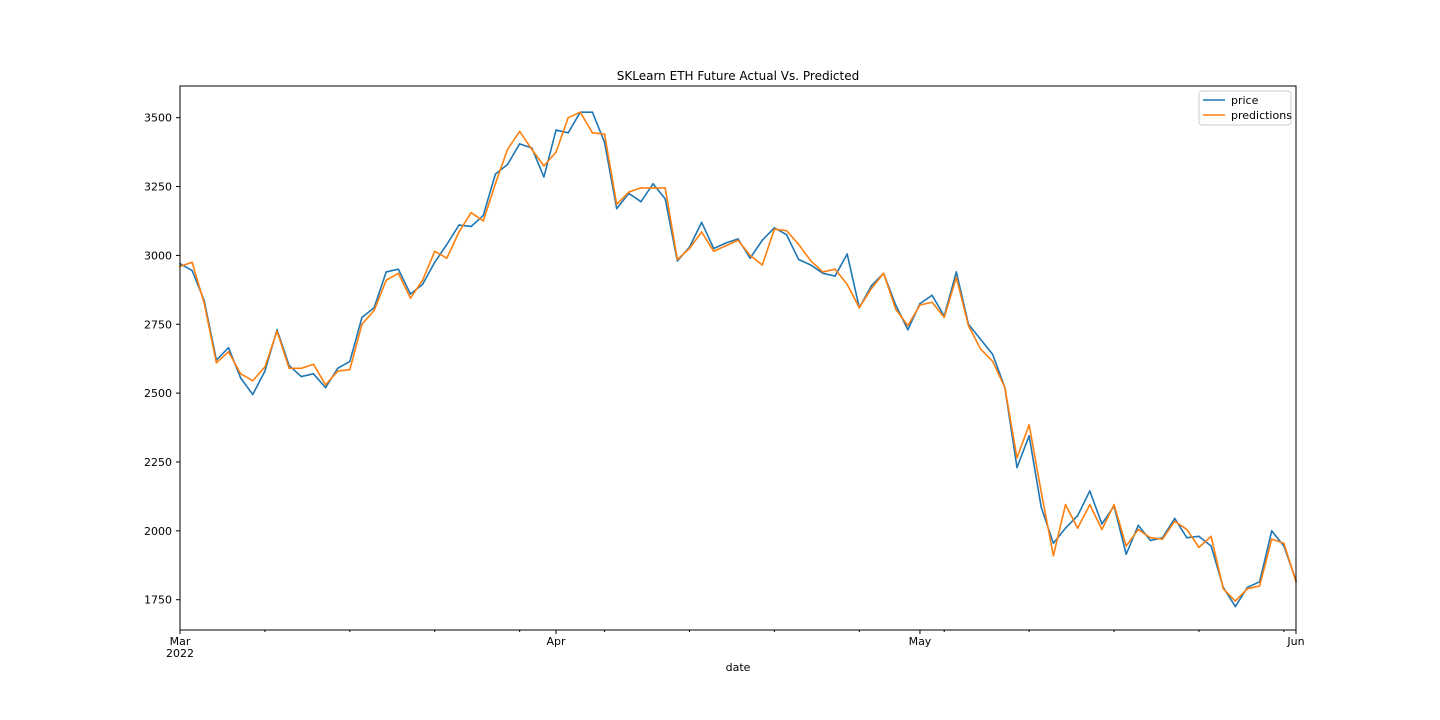 The height and width of the screenshot is (720, 1440). What do you see at coordinates (1245, 100) in the screenshot?
I see `legend-label-price: price` at bounding box center [1245, 100].